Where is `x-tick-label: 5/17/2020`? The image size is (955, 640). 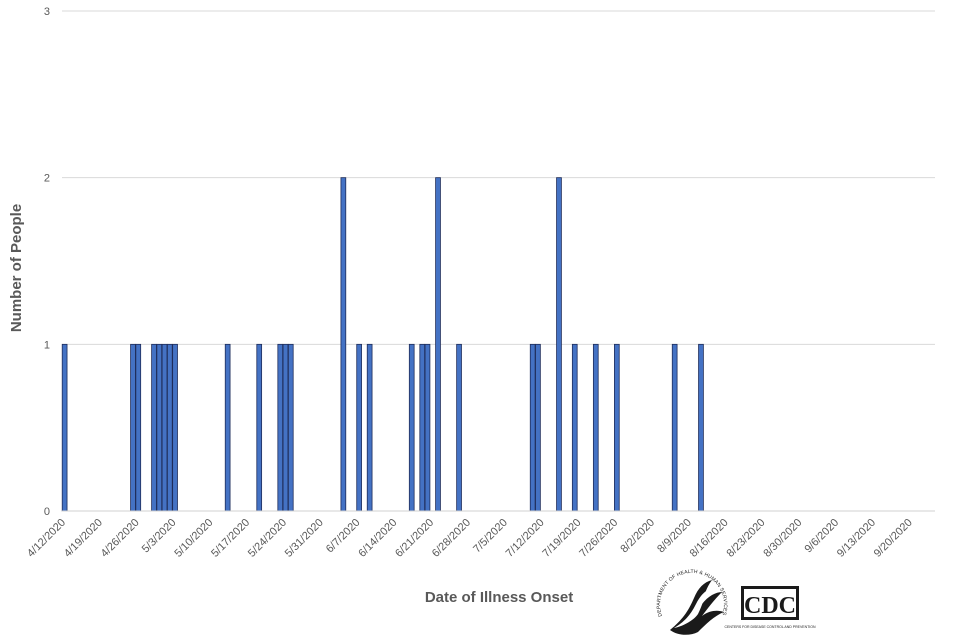
x-tick-label: 5/17/2020 is located at coordinates (230, 538).